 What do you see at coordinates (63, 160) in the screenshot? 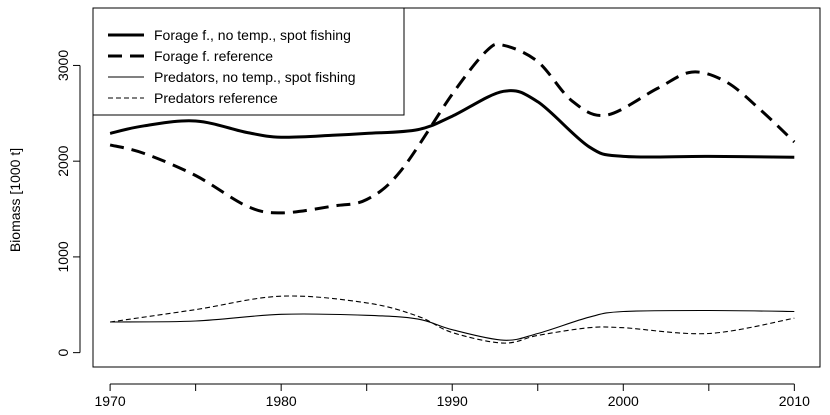
I see `y-tick-label: 2000` at bounding box center [63, 160].